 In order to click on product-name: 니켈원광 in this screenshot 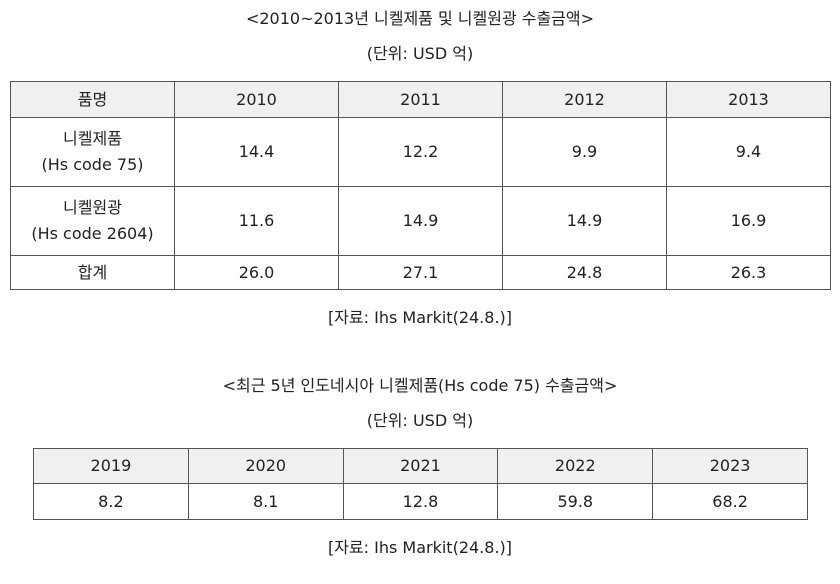, I will do `click(92, 207)`.